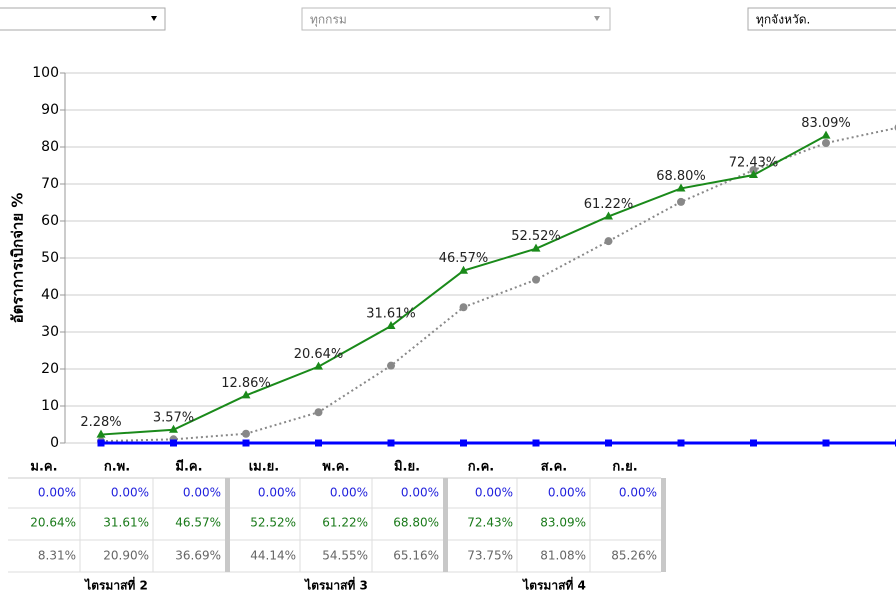 The width and height of the screenshot is (896, 596). What do you see at coordinates (391, 314) in the screenshot?
I see `data-label: 31.61%` at bounding box center [391, 314].